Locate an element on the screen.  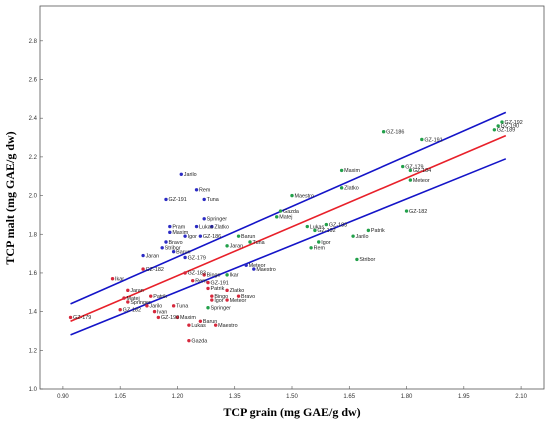
data-point-label: Ikar is located at coordinates (119, 280).